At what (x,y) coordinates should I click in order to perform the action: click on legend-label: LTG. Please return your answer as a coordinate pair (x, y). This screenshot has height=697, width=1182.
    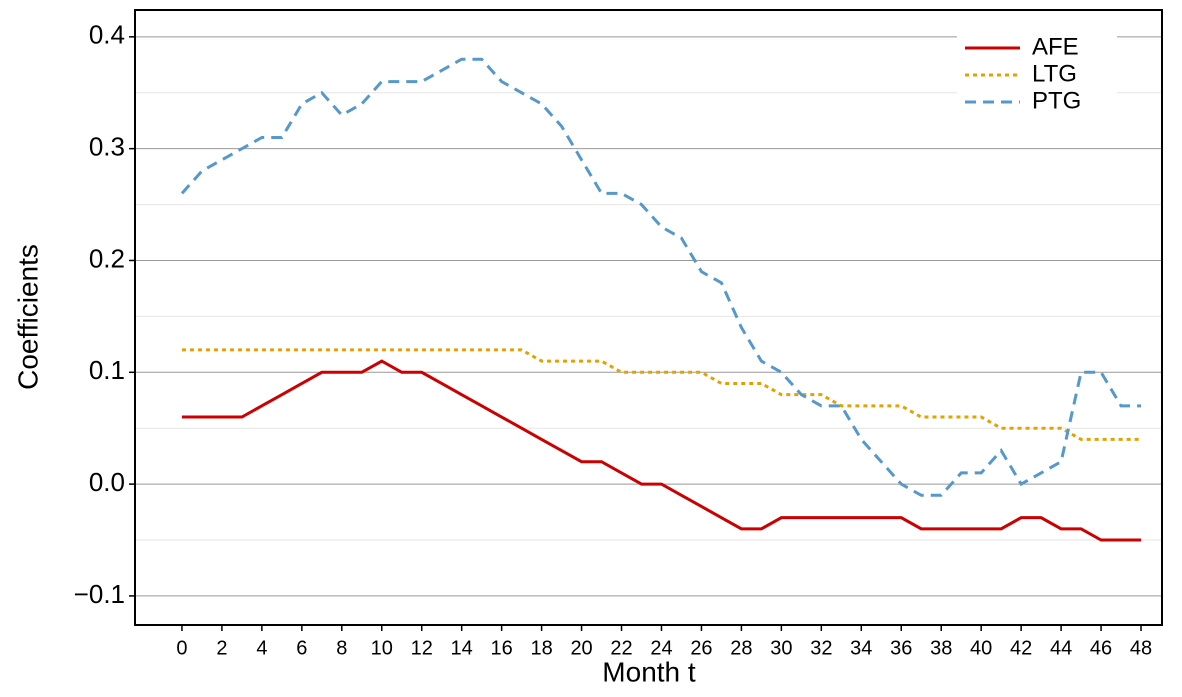
    Looking at the image, I should click on (1054, 73).